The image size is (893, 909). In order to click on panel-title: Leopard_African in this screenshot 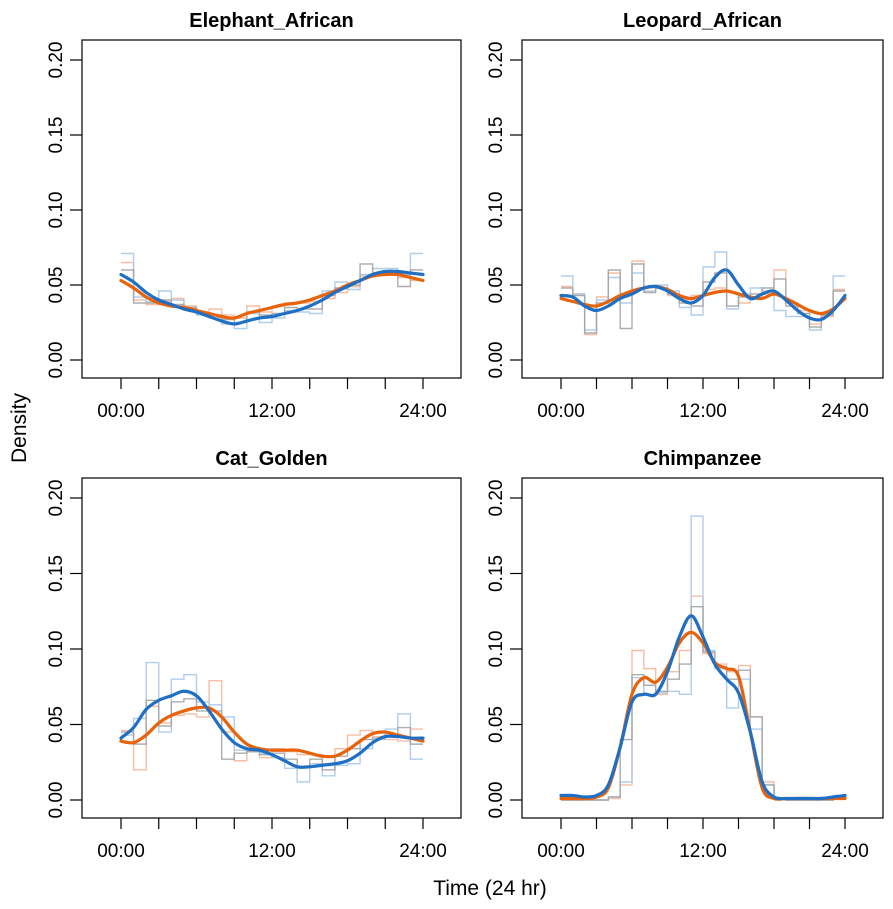, I will do `click(702, 21)`.